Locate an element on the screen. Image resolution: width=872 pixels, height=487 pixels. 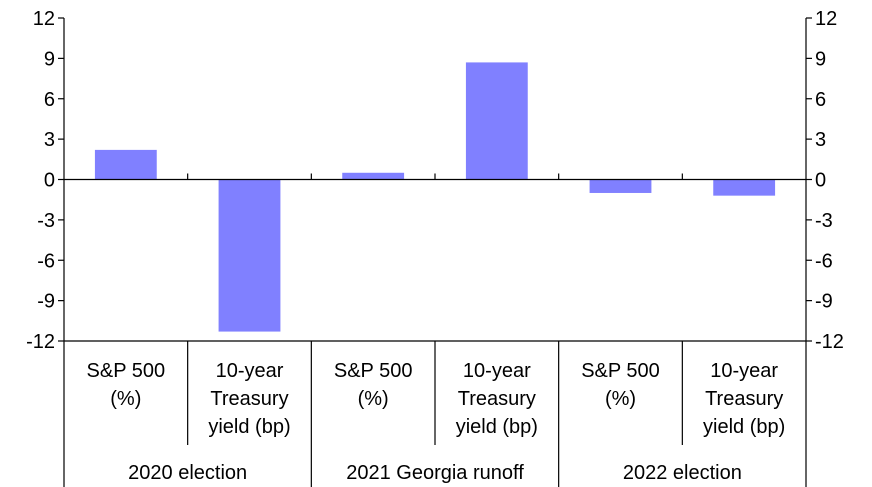
y-tick-label-left: -3 is located at coordinates (46, 221).